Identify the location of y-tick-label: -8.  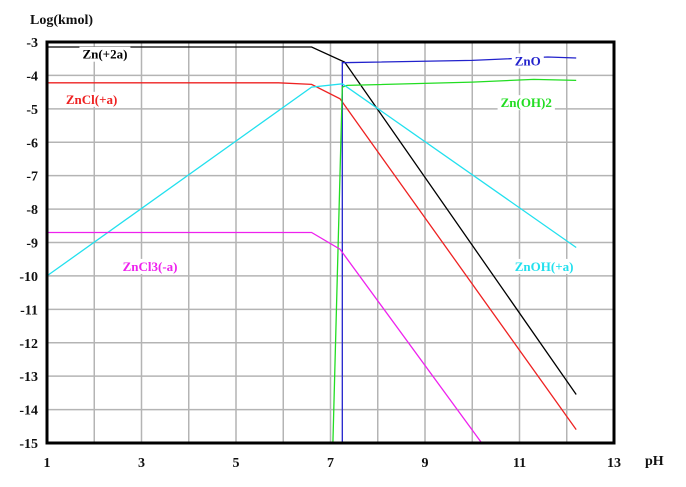
(32, 210).